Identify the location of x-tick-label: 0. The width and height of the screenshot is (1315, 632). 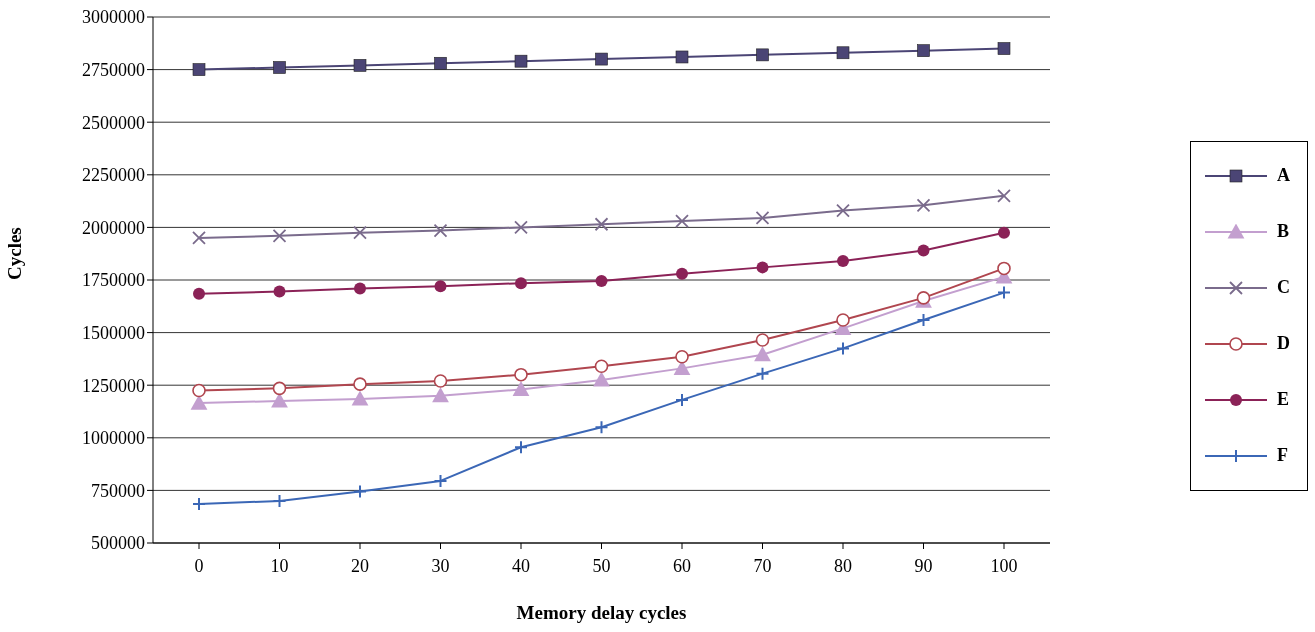
(199, 565).